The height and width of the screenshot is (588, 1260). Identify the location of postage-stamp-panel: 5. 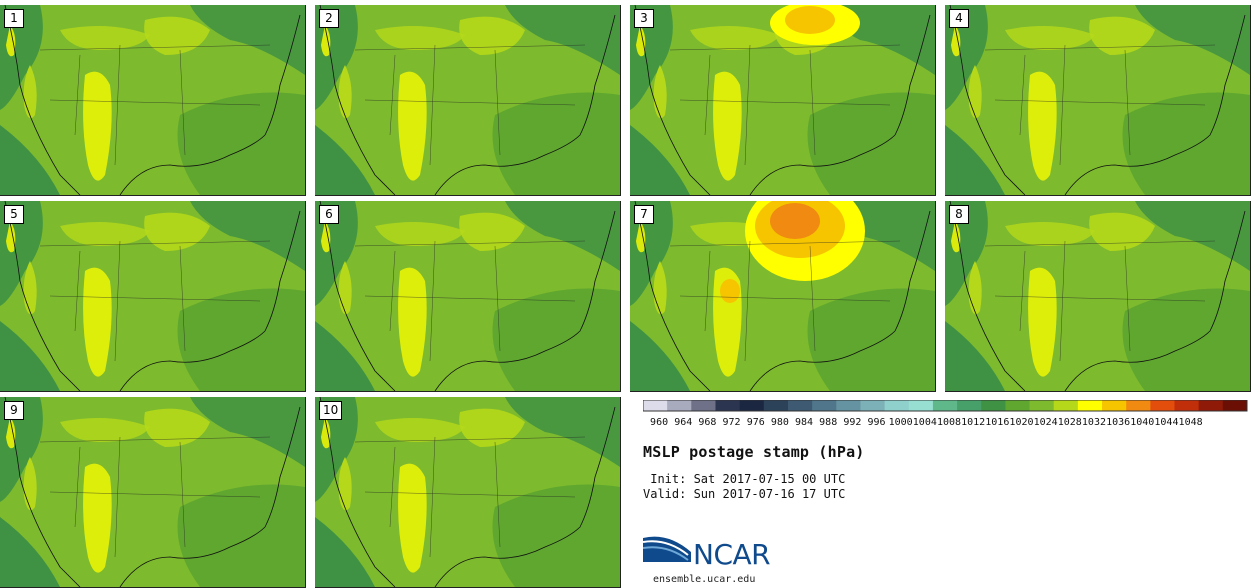
(153, 296).